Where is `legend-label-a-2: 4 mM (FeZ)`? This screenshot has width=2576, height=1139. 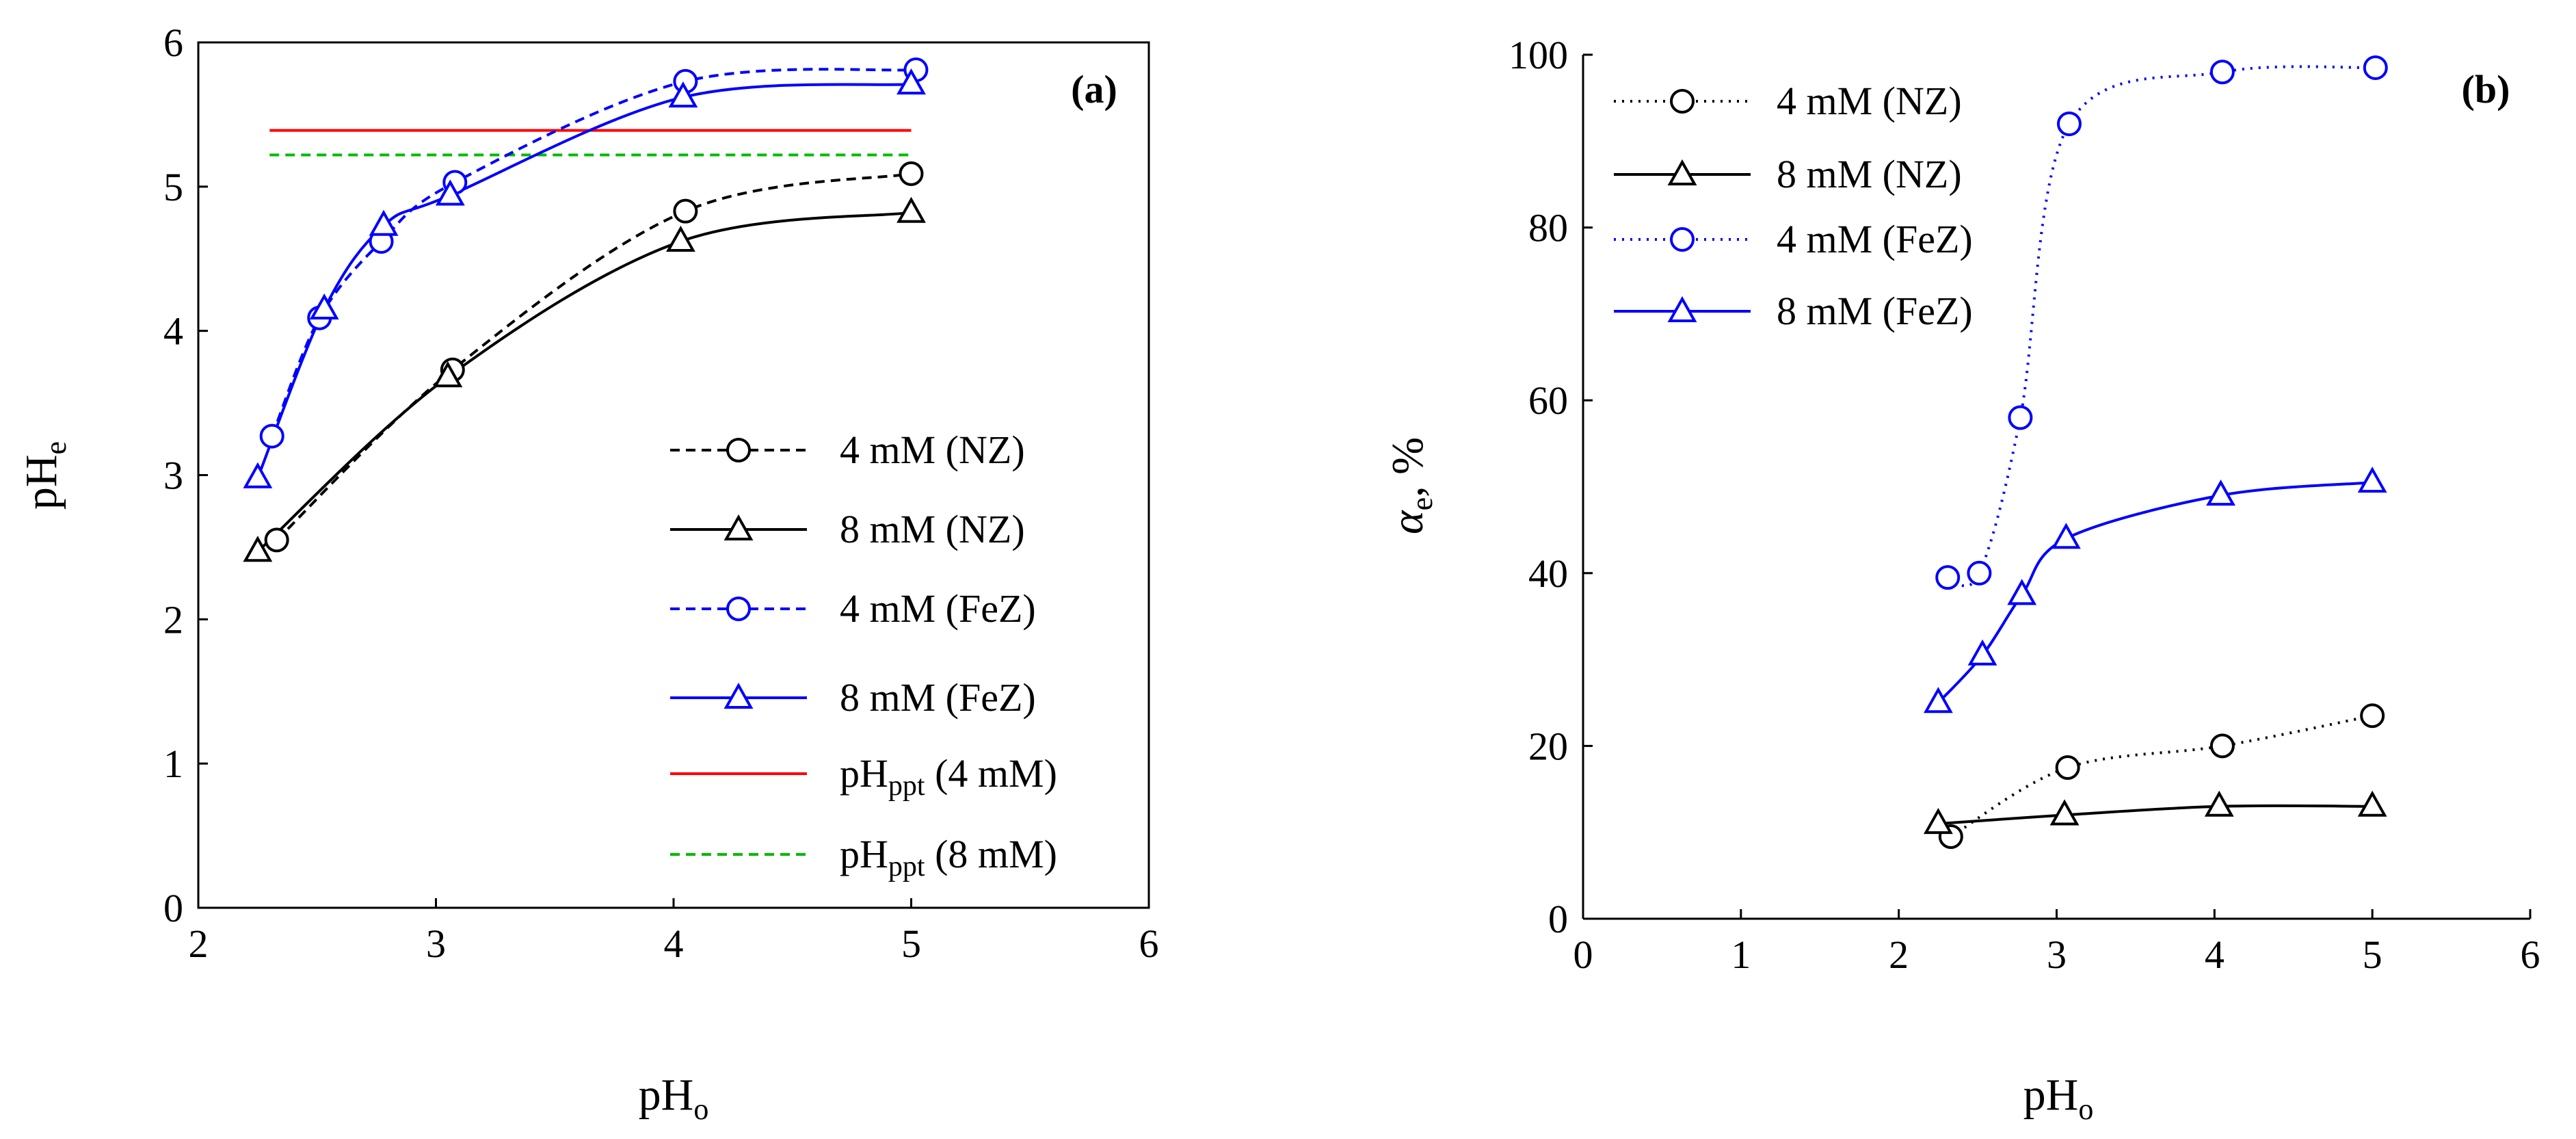
legend-label-a-2: 4 mM (FeZ) is located at coordinates (938, 608).